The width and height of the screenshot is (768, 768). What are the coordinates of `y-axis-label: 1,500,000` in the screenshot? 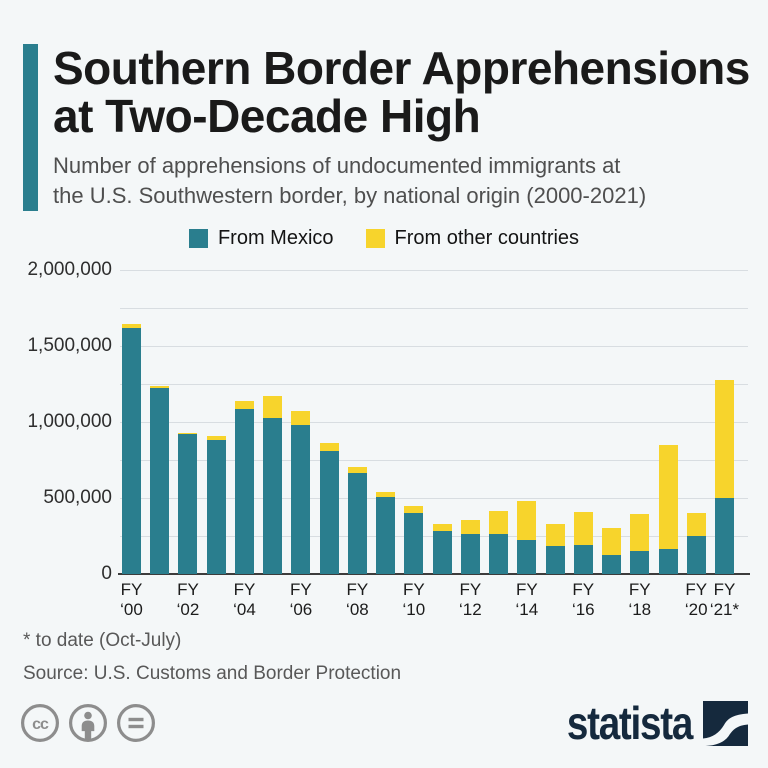 It's located at (69, 345).